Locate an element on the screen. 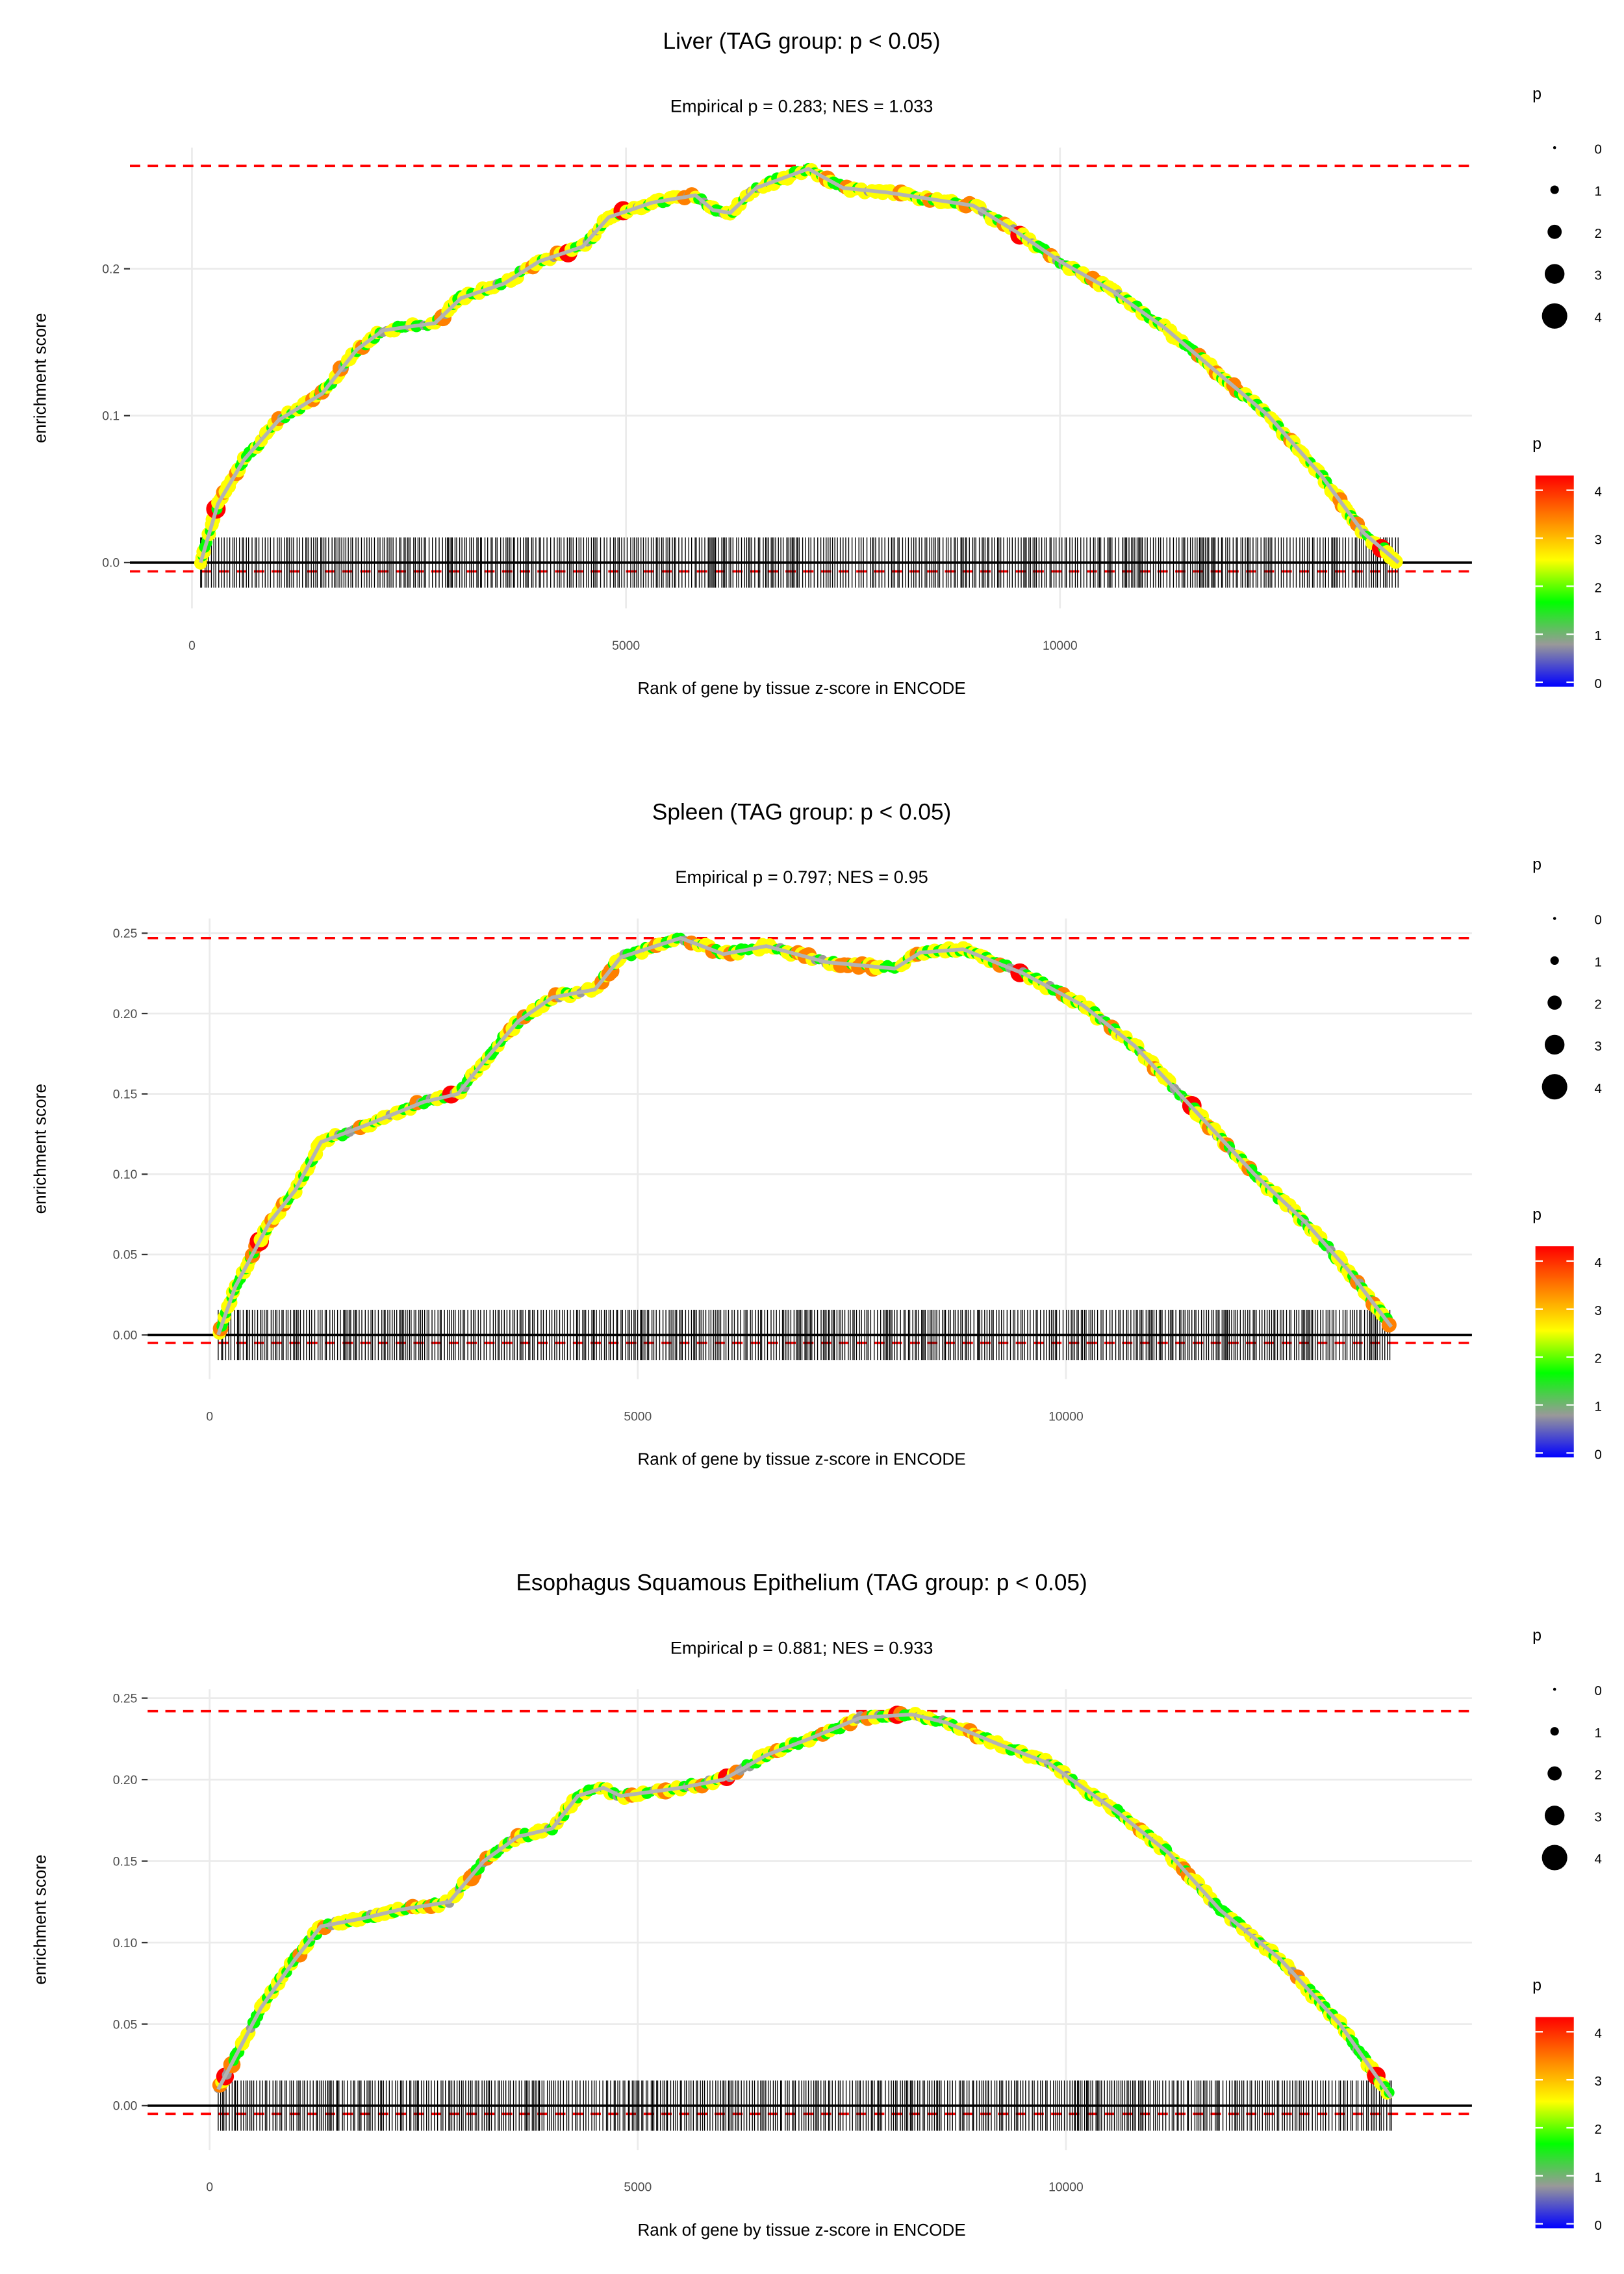  chart-subtitle: Empirical p = 0.881; NES = 0.933 is located at coordinates (801, 1647).